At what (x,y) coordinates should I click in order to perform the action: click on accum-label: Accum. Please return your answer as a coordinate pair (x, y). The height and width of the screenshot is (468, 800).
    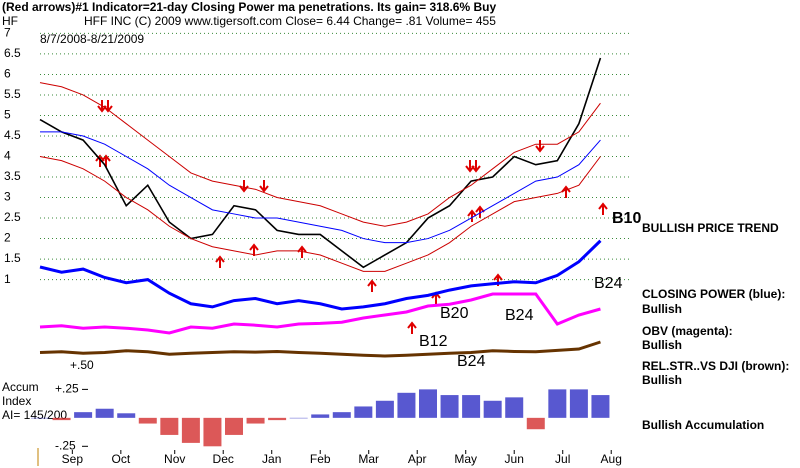
    Looking at the image, I should click on (20, 387).